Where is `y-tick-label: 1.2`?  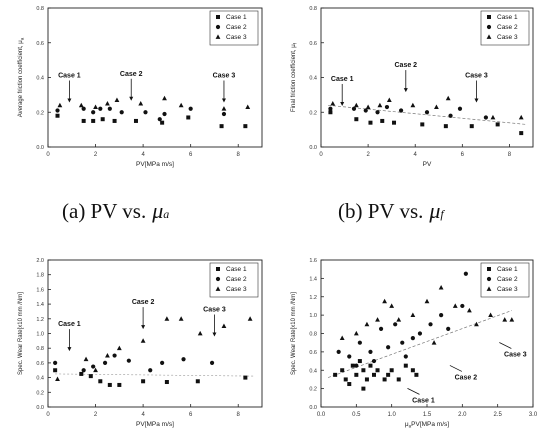 y-tick-label: 1.2 is located at coordinates (40, 320).